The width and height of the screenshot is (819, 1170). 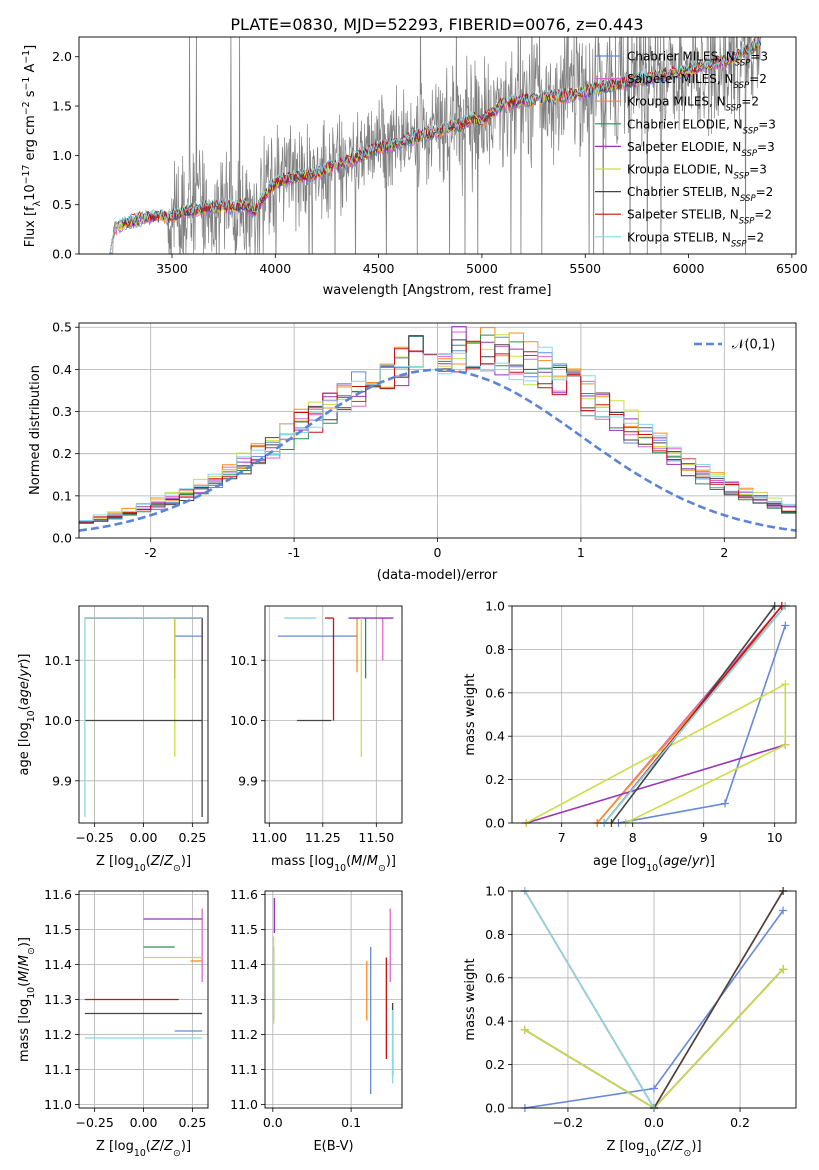 I want to click on y-tick-label: 11.2, so click(x=58, y=1034).